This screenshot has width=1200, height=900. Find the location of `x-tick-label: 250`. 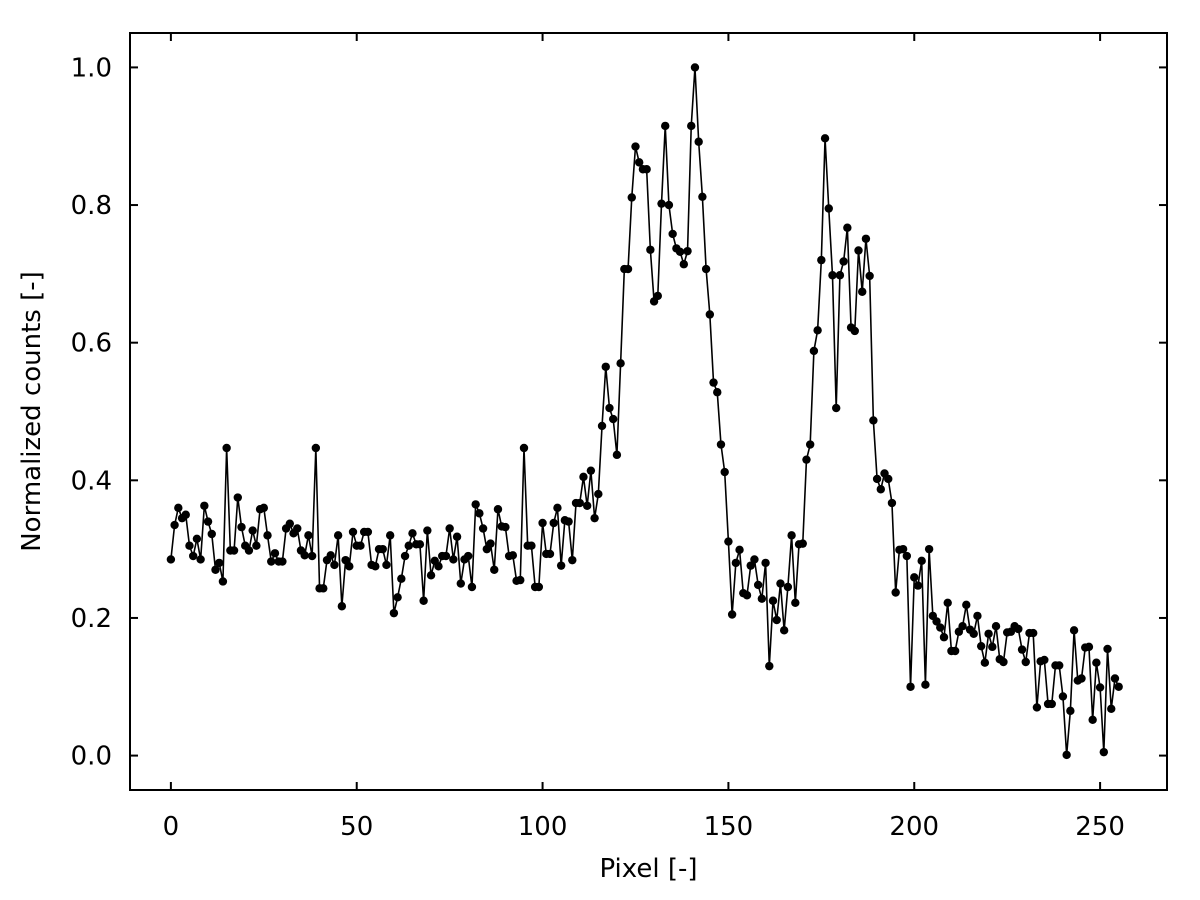

x-tick-label: 250 is located at coordinates (1100, 827).